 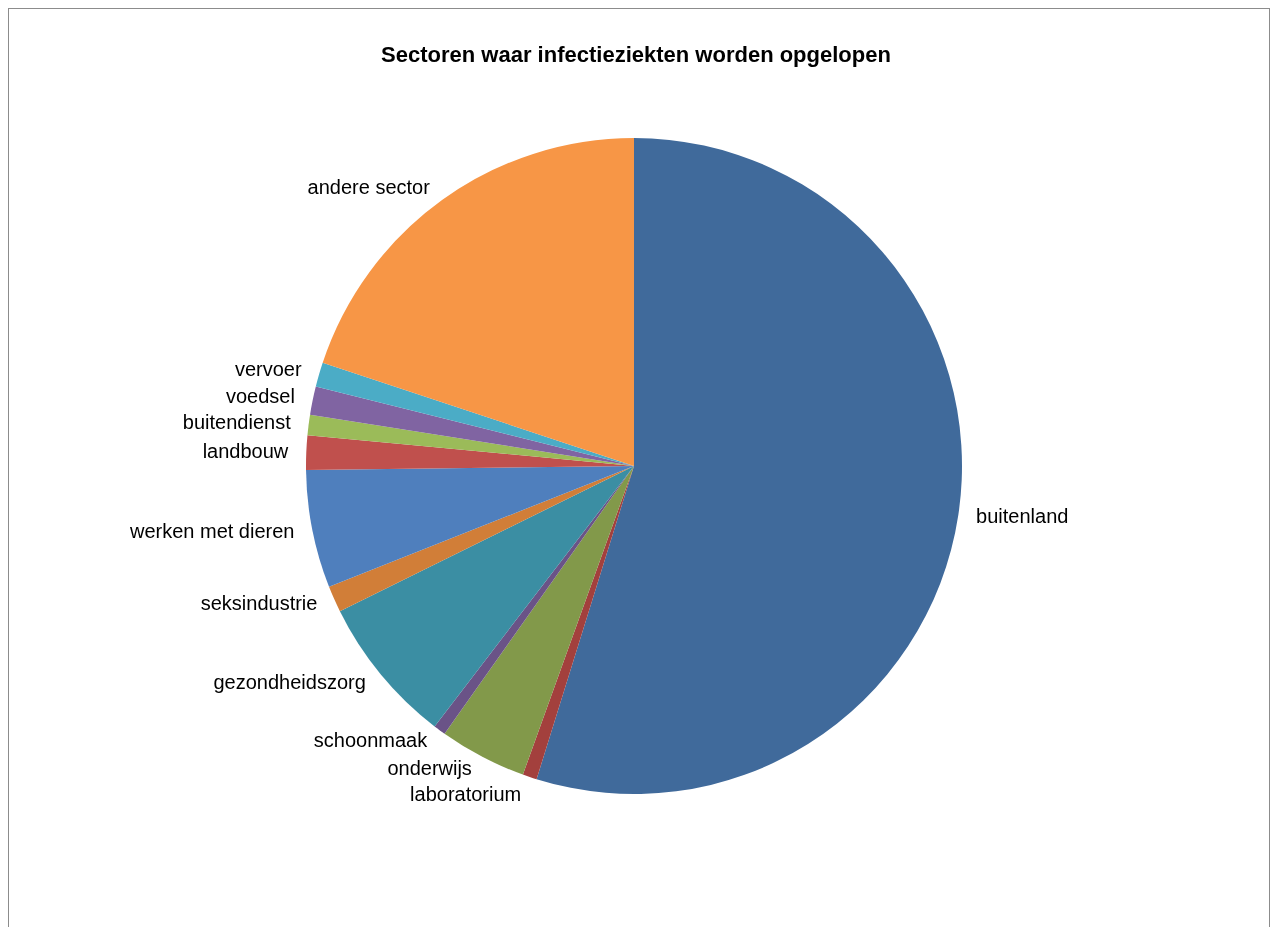 What do you see at coordinates (466, 793) in the screenshot?
I see `slice-label: laboratorium` at bounding box center [466, 793].